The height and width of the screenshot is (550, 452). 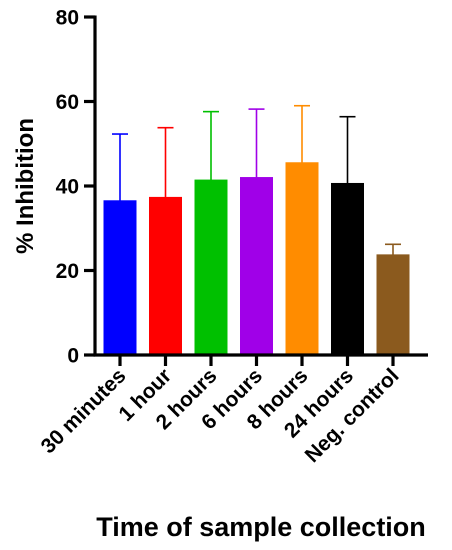 I want to click on y-ticks-layer: 0 20 40 60 80, so click(x=75, y=187).